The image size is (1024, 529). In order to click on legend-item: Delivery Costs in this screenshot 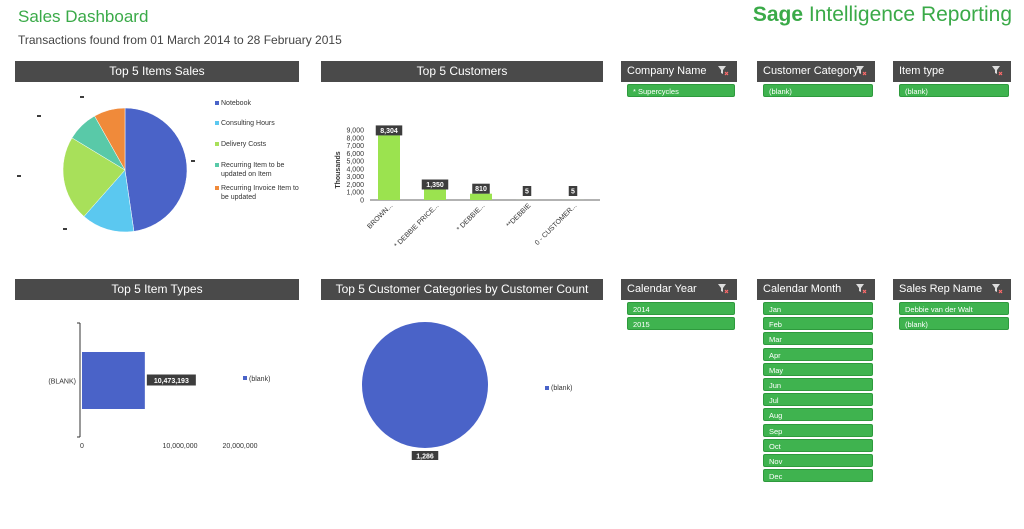, I will do `click(258, 144)`.